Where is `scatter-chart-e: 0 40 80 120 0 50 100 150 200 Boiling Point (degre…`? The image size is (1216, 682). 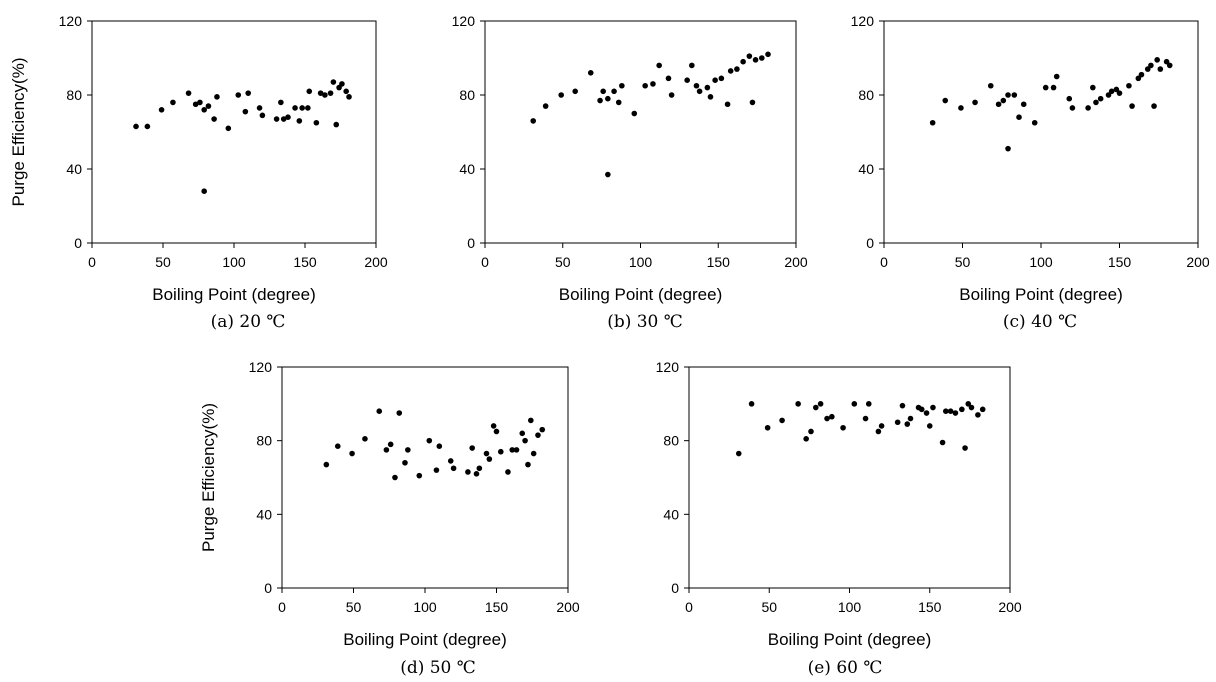 scatter-chart-e: 0 40 80 120 0 50 100 150 200 Boiling Point (degre… is located at coordinates (839, 504).